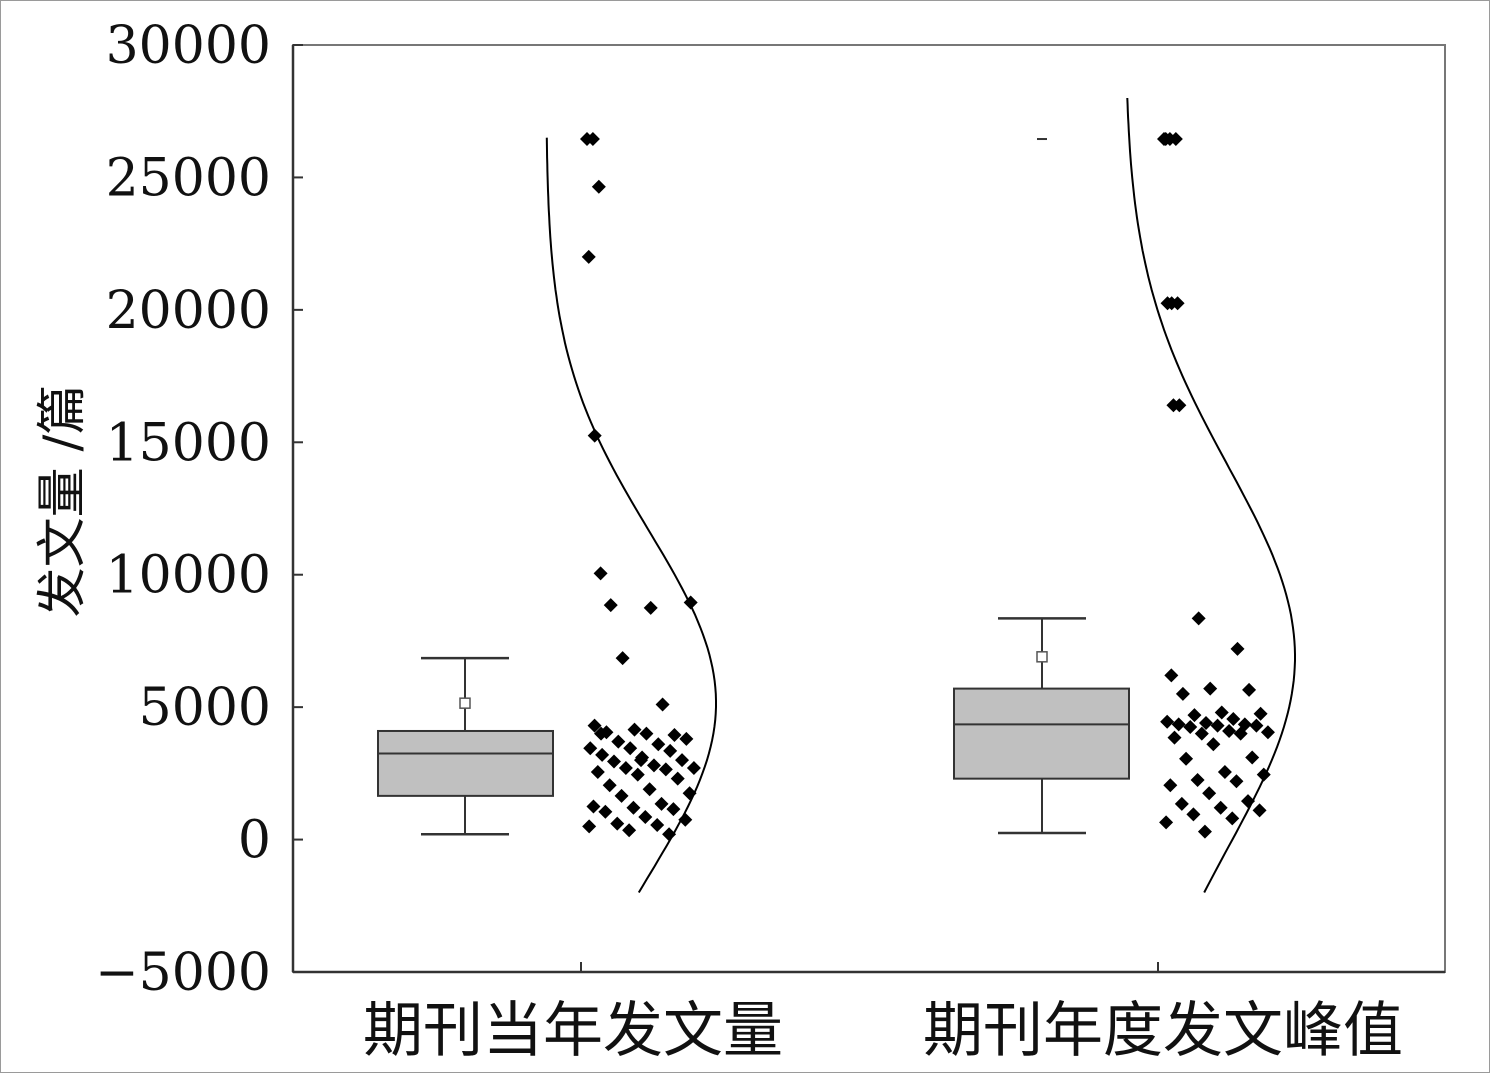  Describe the element at coordinates (1163, 1031) in the screenshot. I see `x-category-label: 期刊年度发文峰值` at that location.